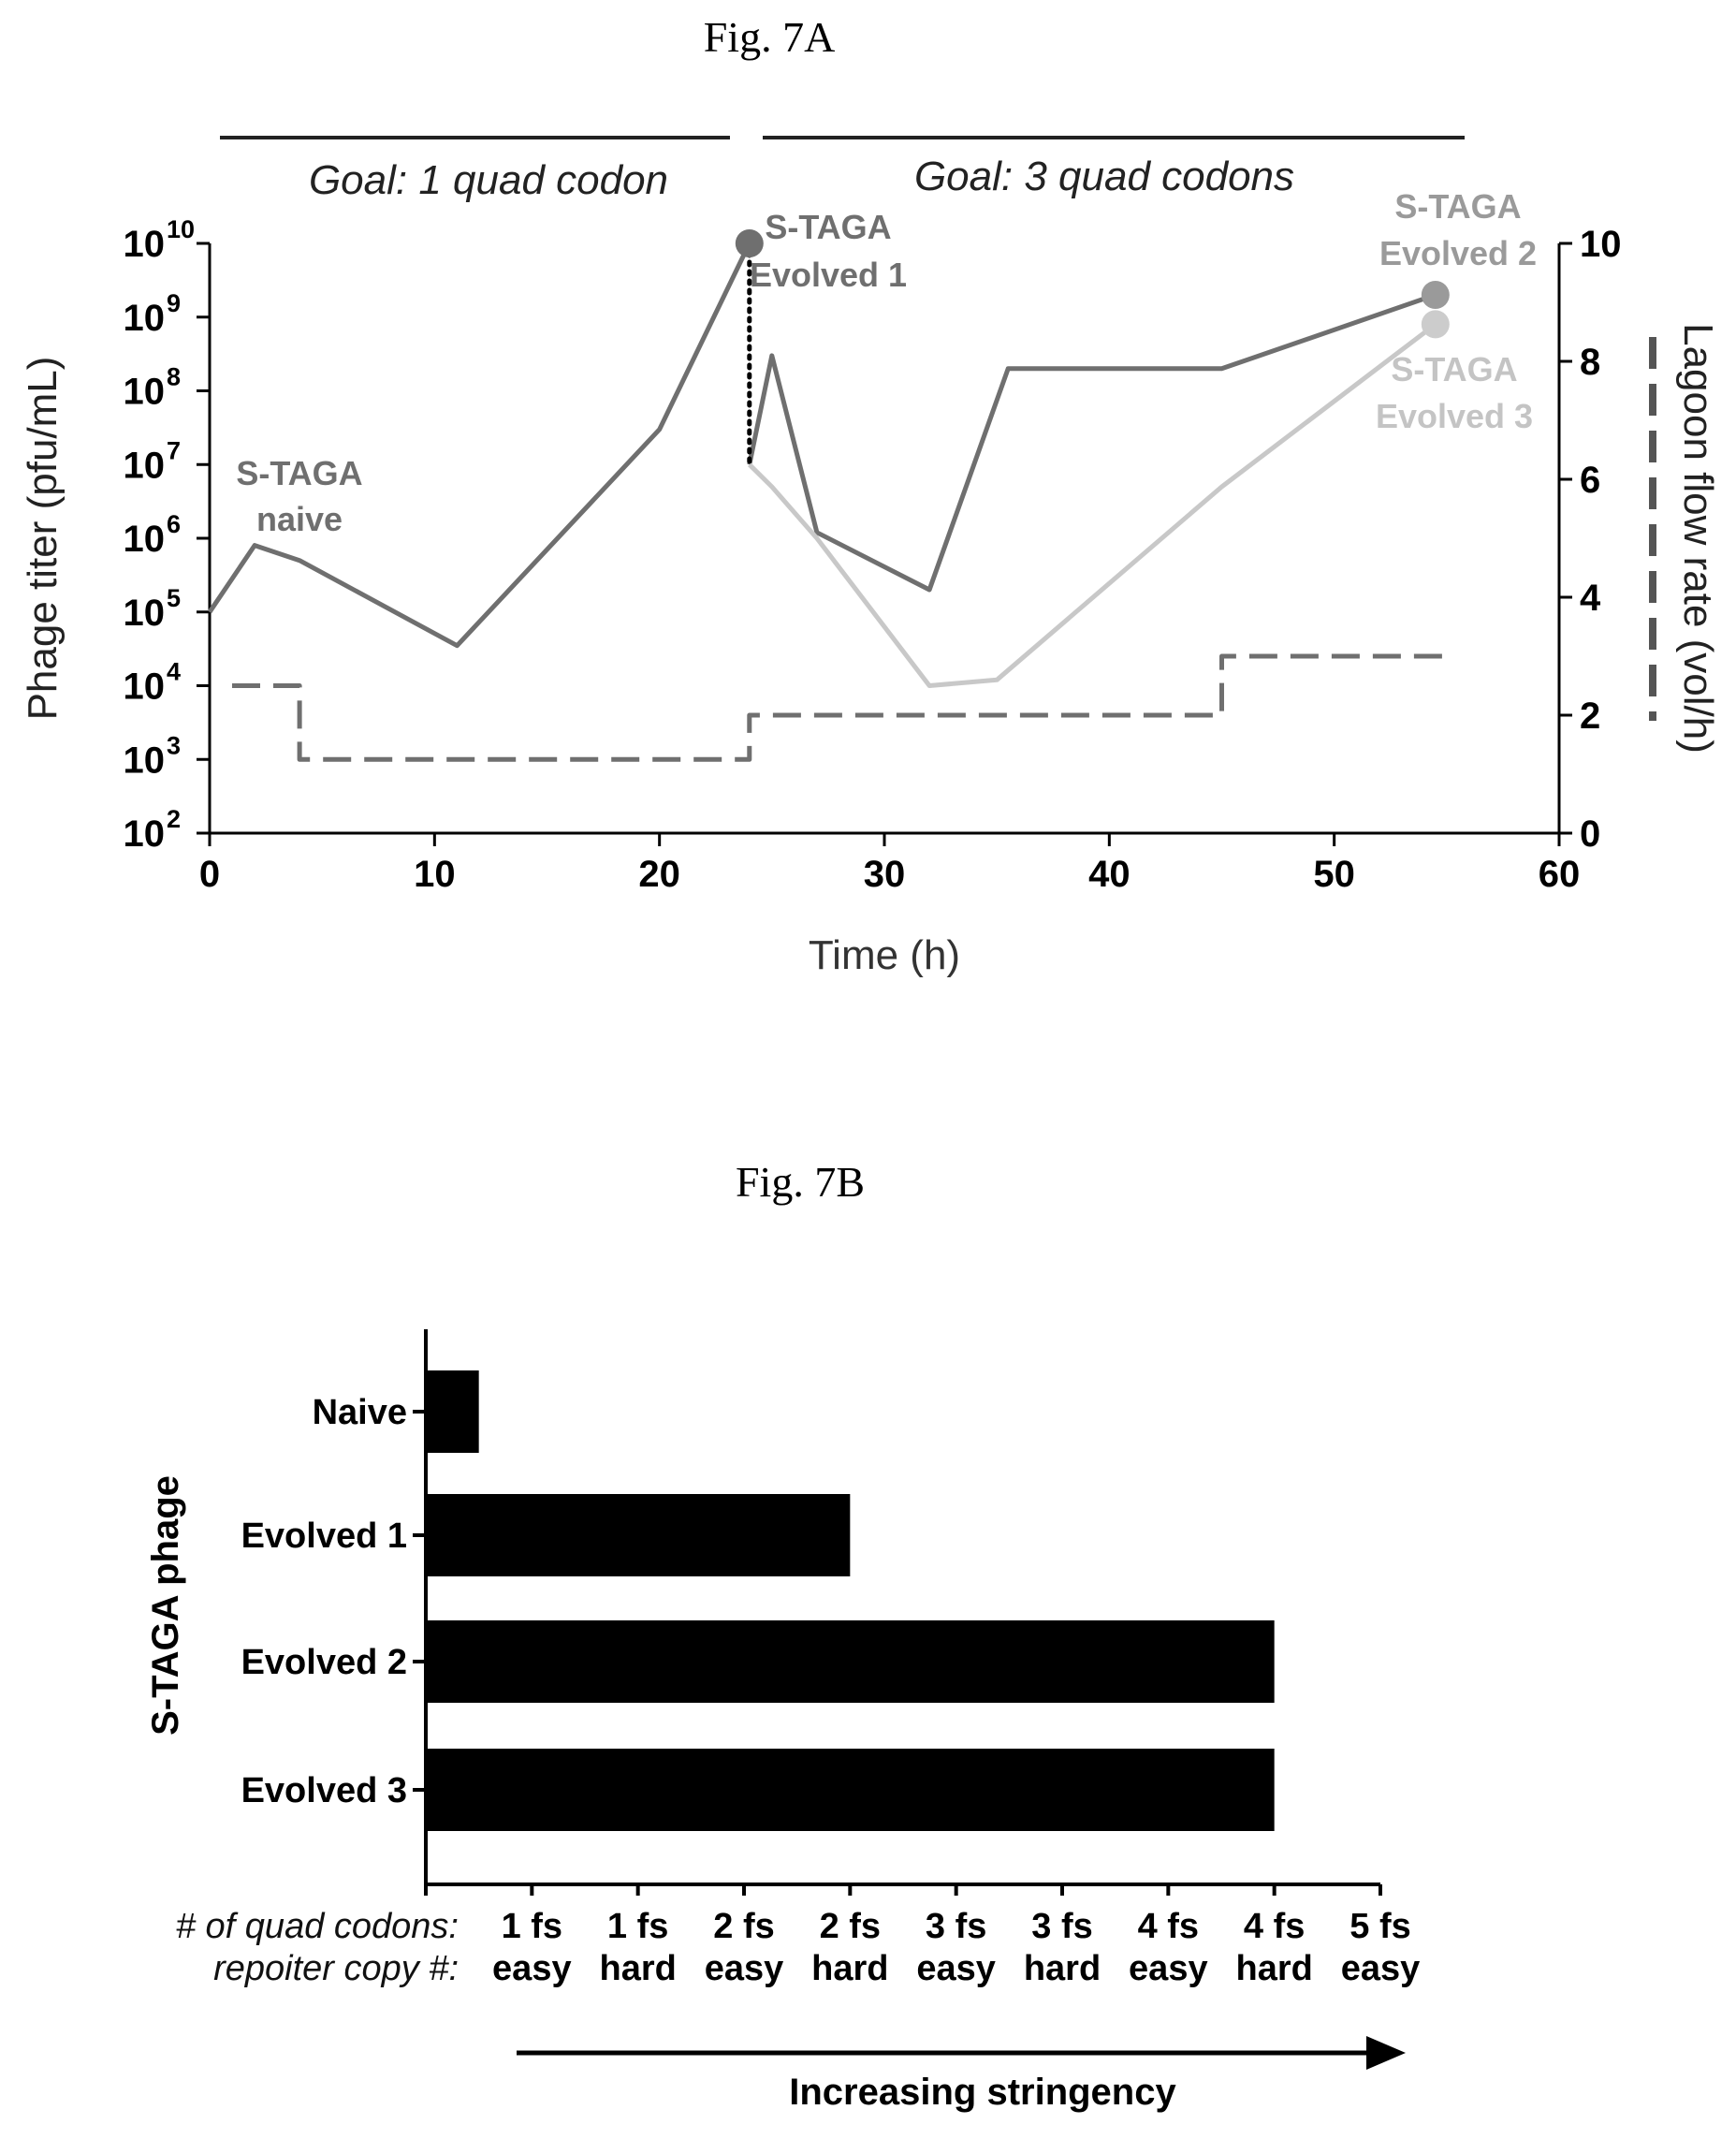 Image resolution: width=1736 pixels, height=2139 pixels. Describe the element at coordinates (1590, 716) in the screenshot. I see `y2-tick-label: 2` at that location.